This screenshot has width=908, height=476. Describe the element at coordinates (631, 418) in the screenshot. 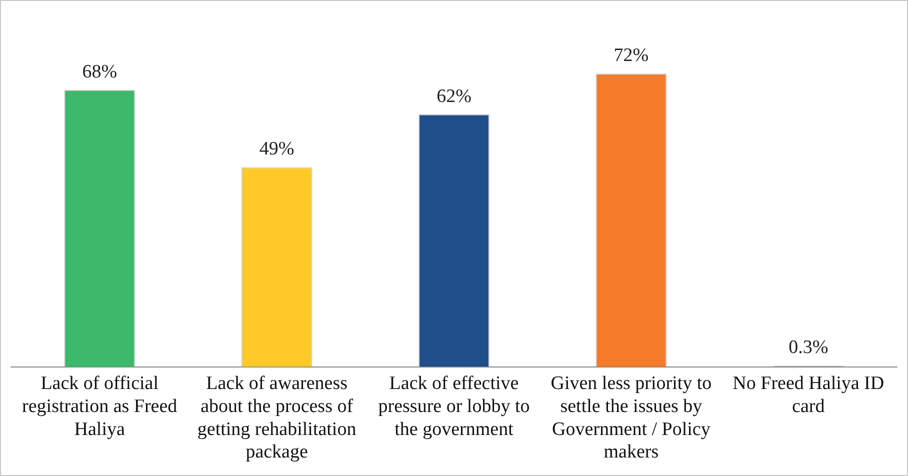

I see `x-tick-label: Given less priority to settle the issues by Government / Policy makers` at that location.